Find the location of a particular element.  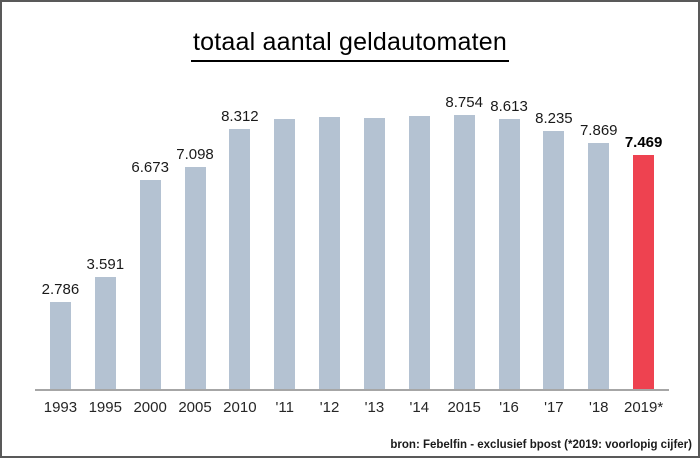

bar-column-2000: 6.673 is located at coordinates (150, 274).